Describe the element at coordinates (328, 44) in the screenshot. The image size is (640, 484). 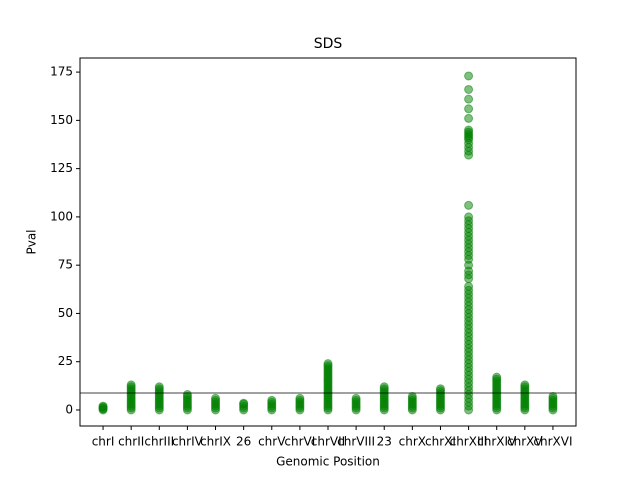
I see `chart-title: SDS` at that location.